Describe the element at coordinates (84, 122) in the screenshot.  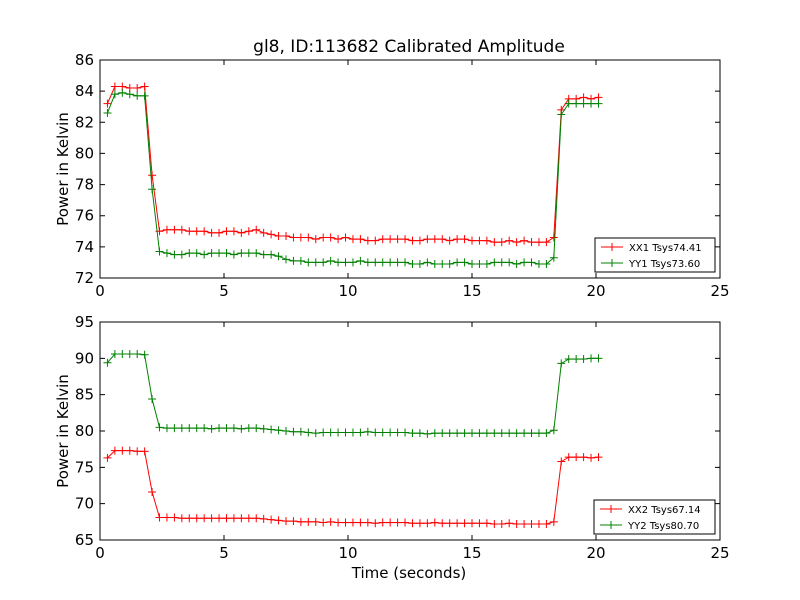
I see `y-tick-label: 82` at that location.